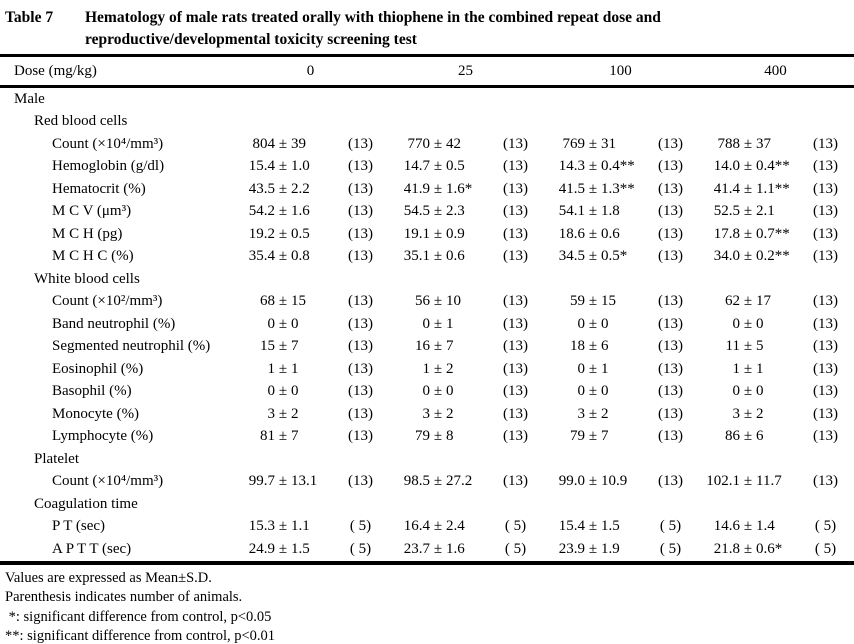 The height and width of the screenshot is (644, 854). I want to click on dose-value-group: 41.5 ±1.3** (13), so click(620, 189).